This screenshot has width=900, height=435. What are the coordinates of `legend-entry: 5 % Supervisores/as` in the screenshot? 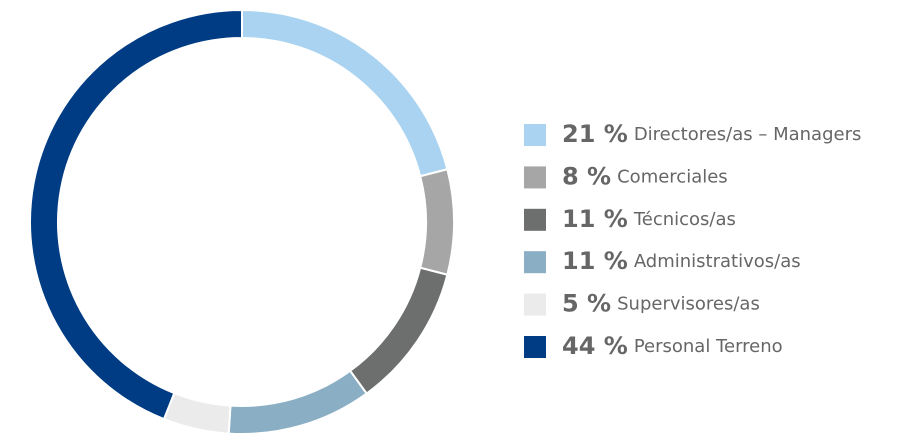 It's located at (661, 304).